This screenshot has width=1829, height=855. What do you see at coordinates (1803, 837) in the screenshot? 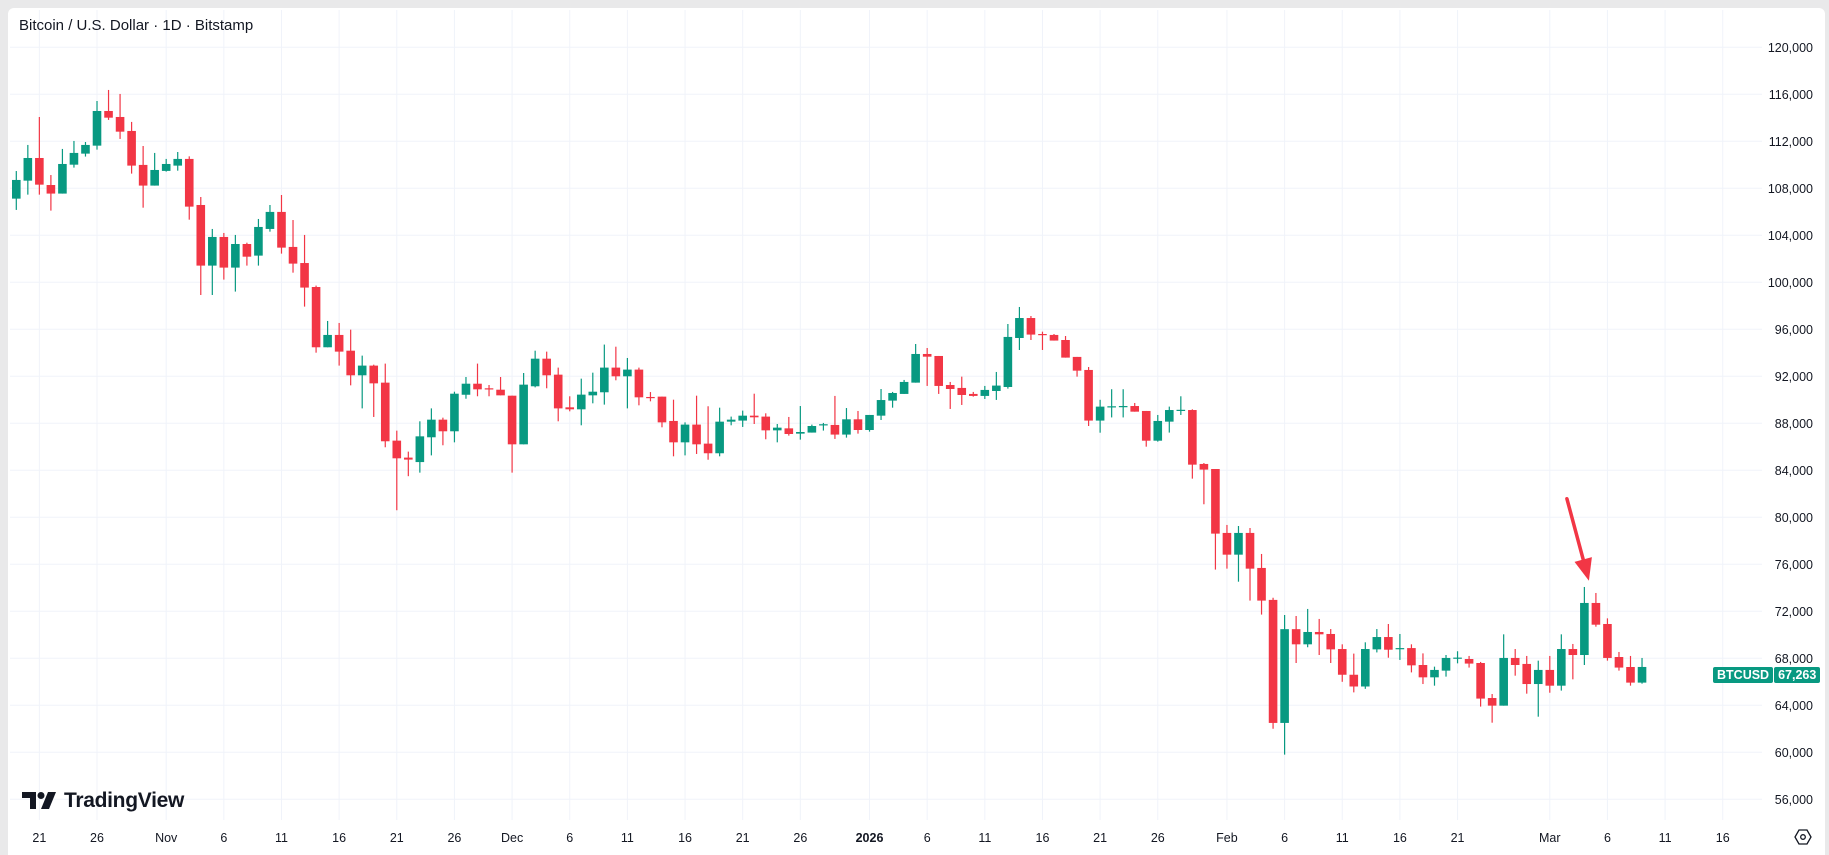
I see `axis-settings-button` at bounding box center [1803, 837].